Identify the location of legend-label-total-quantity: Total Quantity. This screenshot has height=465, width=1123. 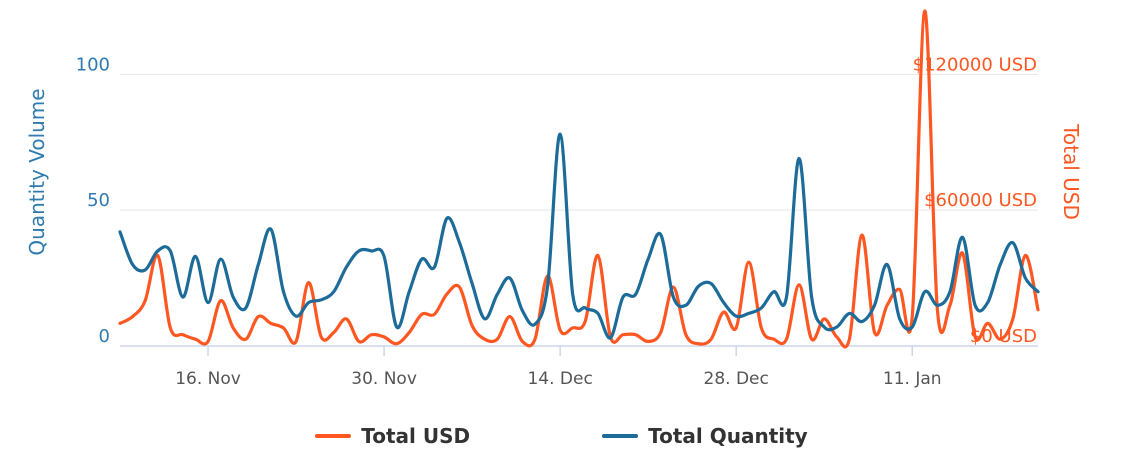
(728, 436).